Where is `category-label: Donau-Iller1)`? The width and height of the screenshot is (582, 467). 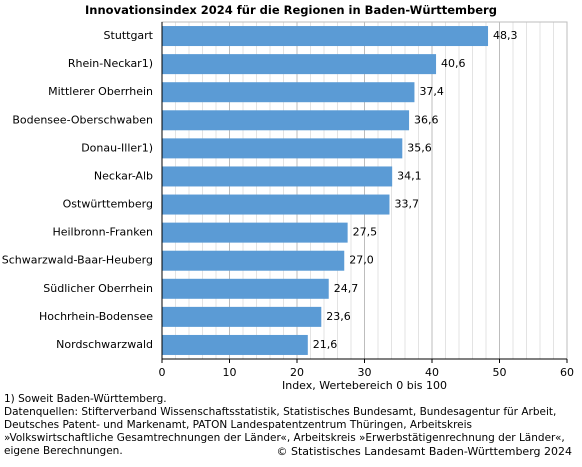 category-label: Donau-Iller1) is located at coordinates (117, 147).